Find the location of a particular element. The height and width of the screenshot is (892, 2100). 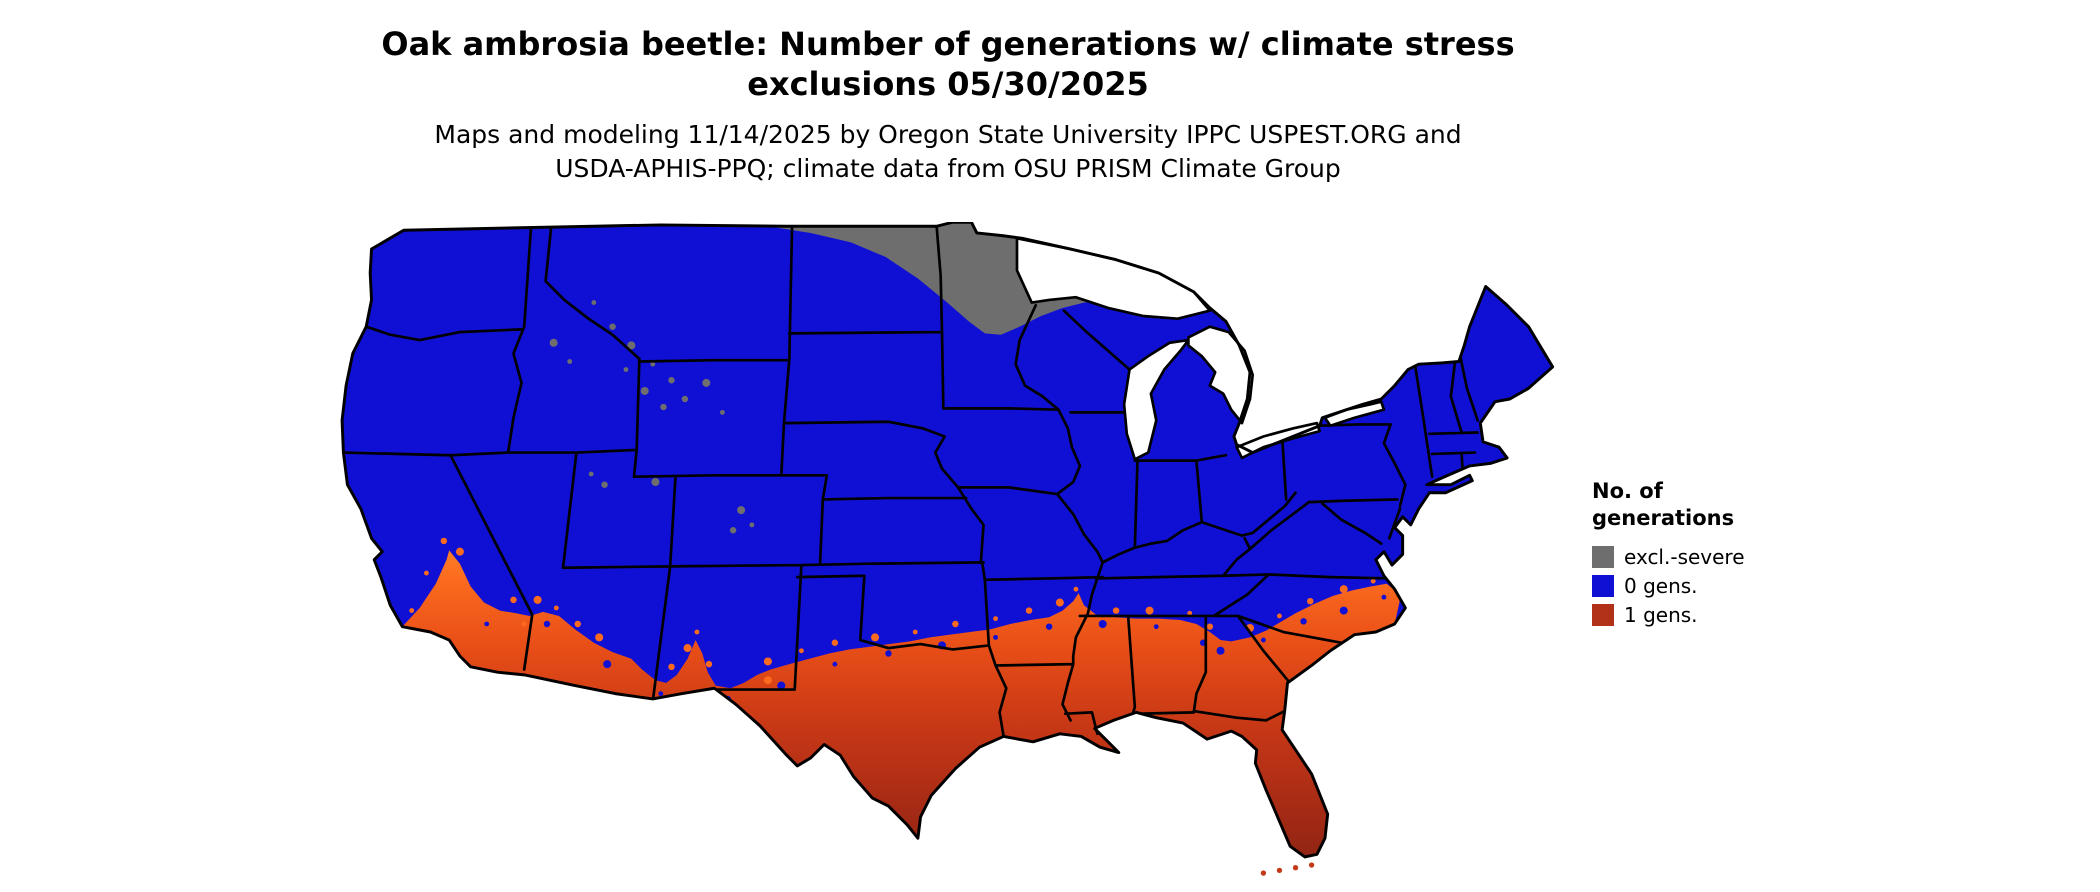

legend-label: excl.-severe is located at coordinates (1684, 556).